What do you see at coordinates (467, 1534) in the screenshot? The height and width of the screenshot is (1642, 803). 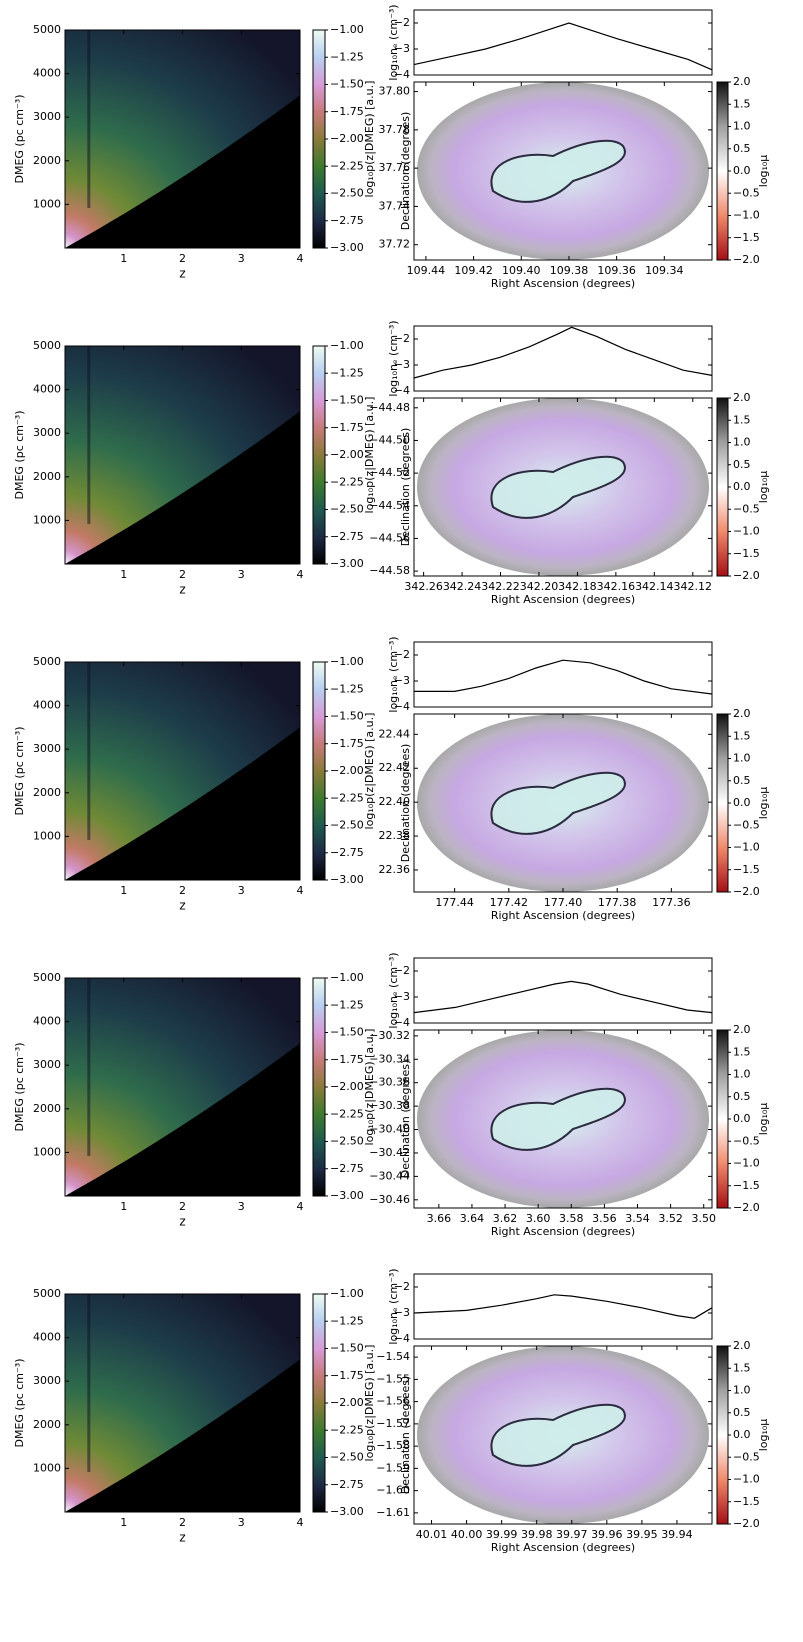 I see `x-tick-label: 40.00` at bounding box center [467, 1534].